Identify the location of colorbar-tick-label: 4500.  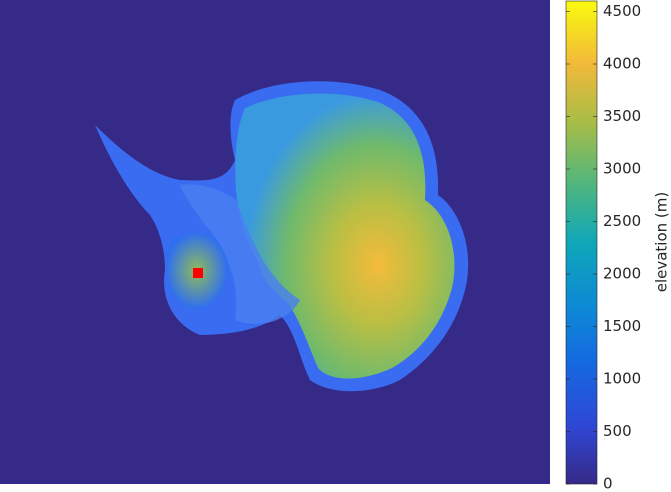
(622, 11).